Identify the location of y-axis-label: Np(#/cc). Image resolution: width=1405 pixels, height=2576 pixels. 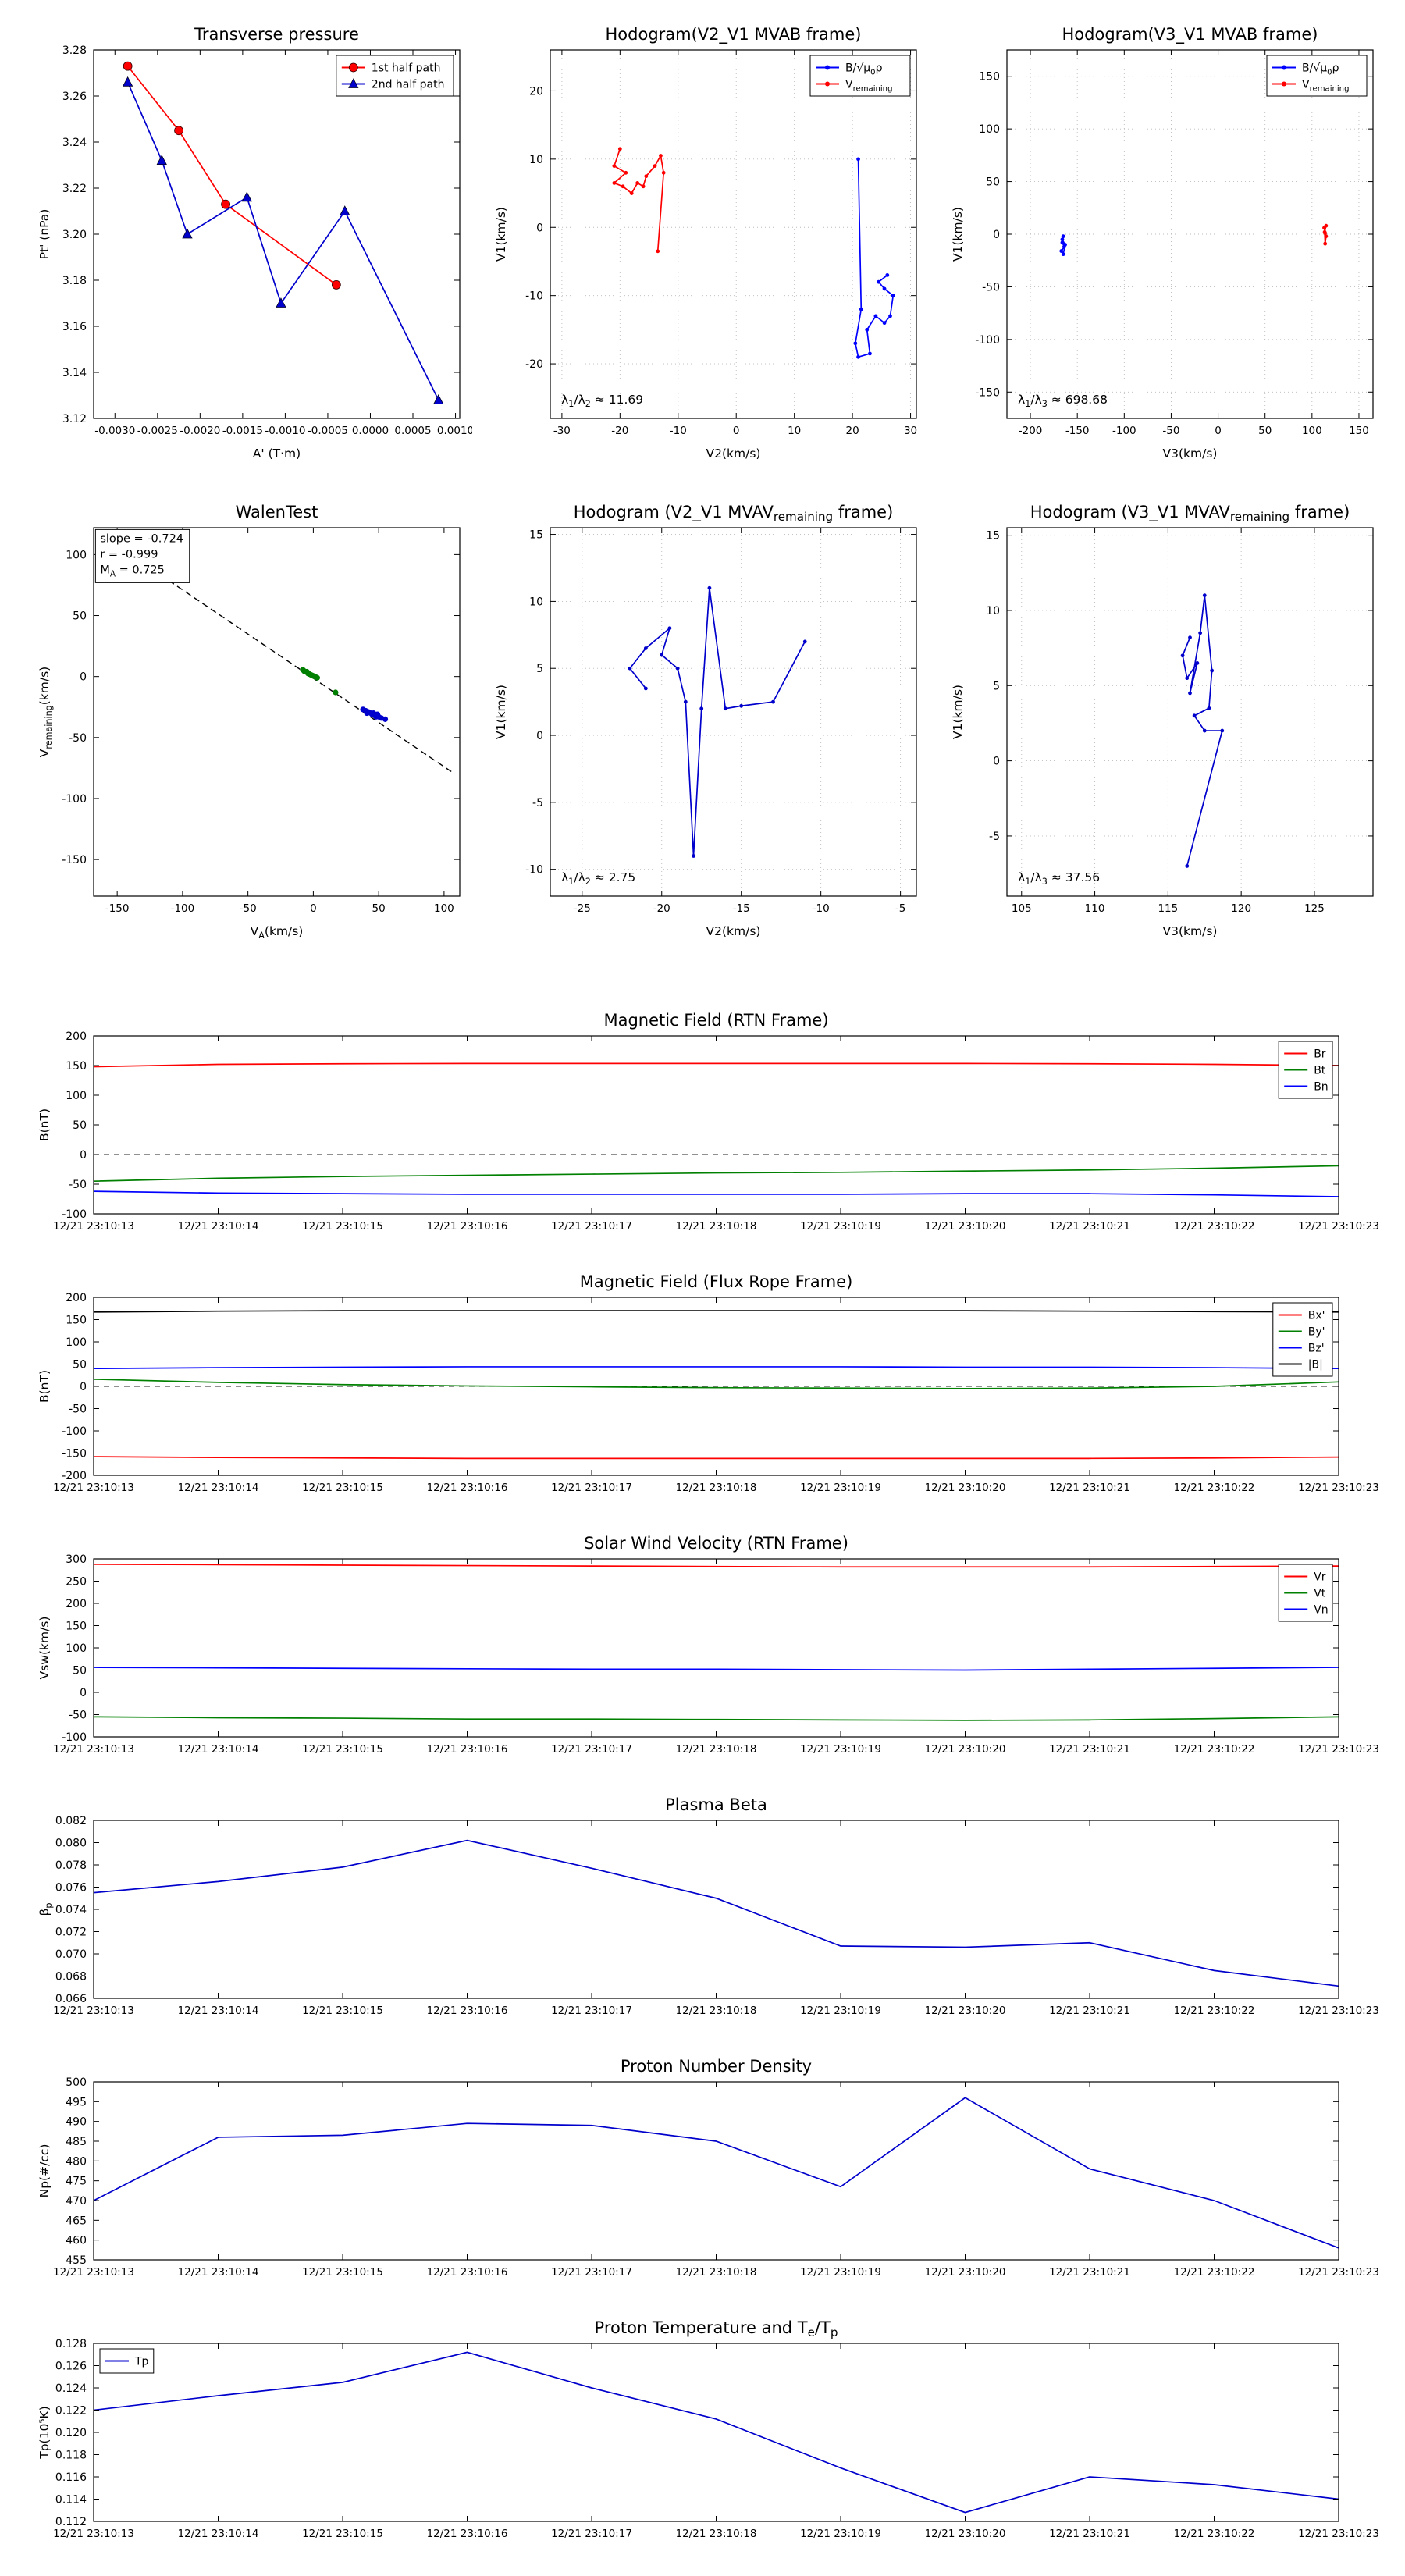
(45, 2171).